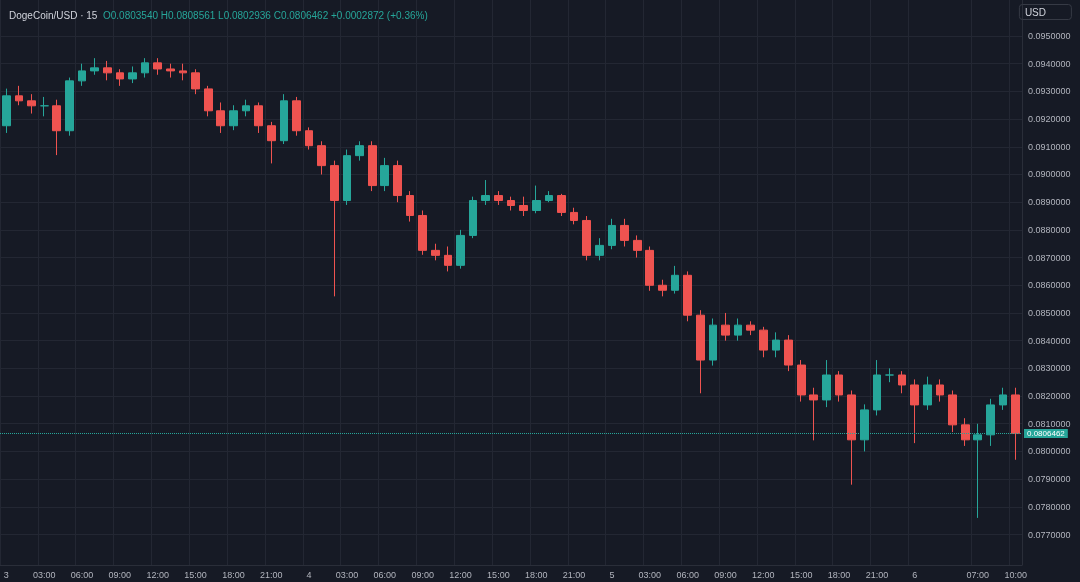 The image size is (1080, 582). I want to click on y-tick-label: 0.0830000, so click(1049, 368).